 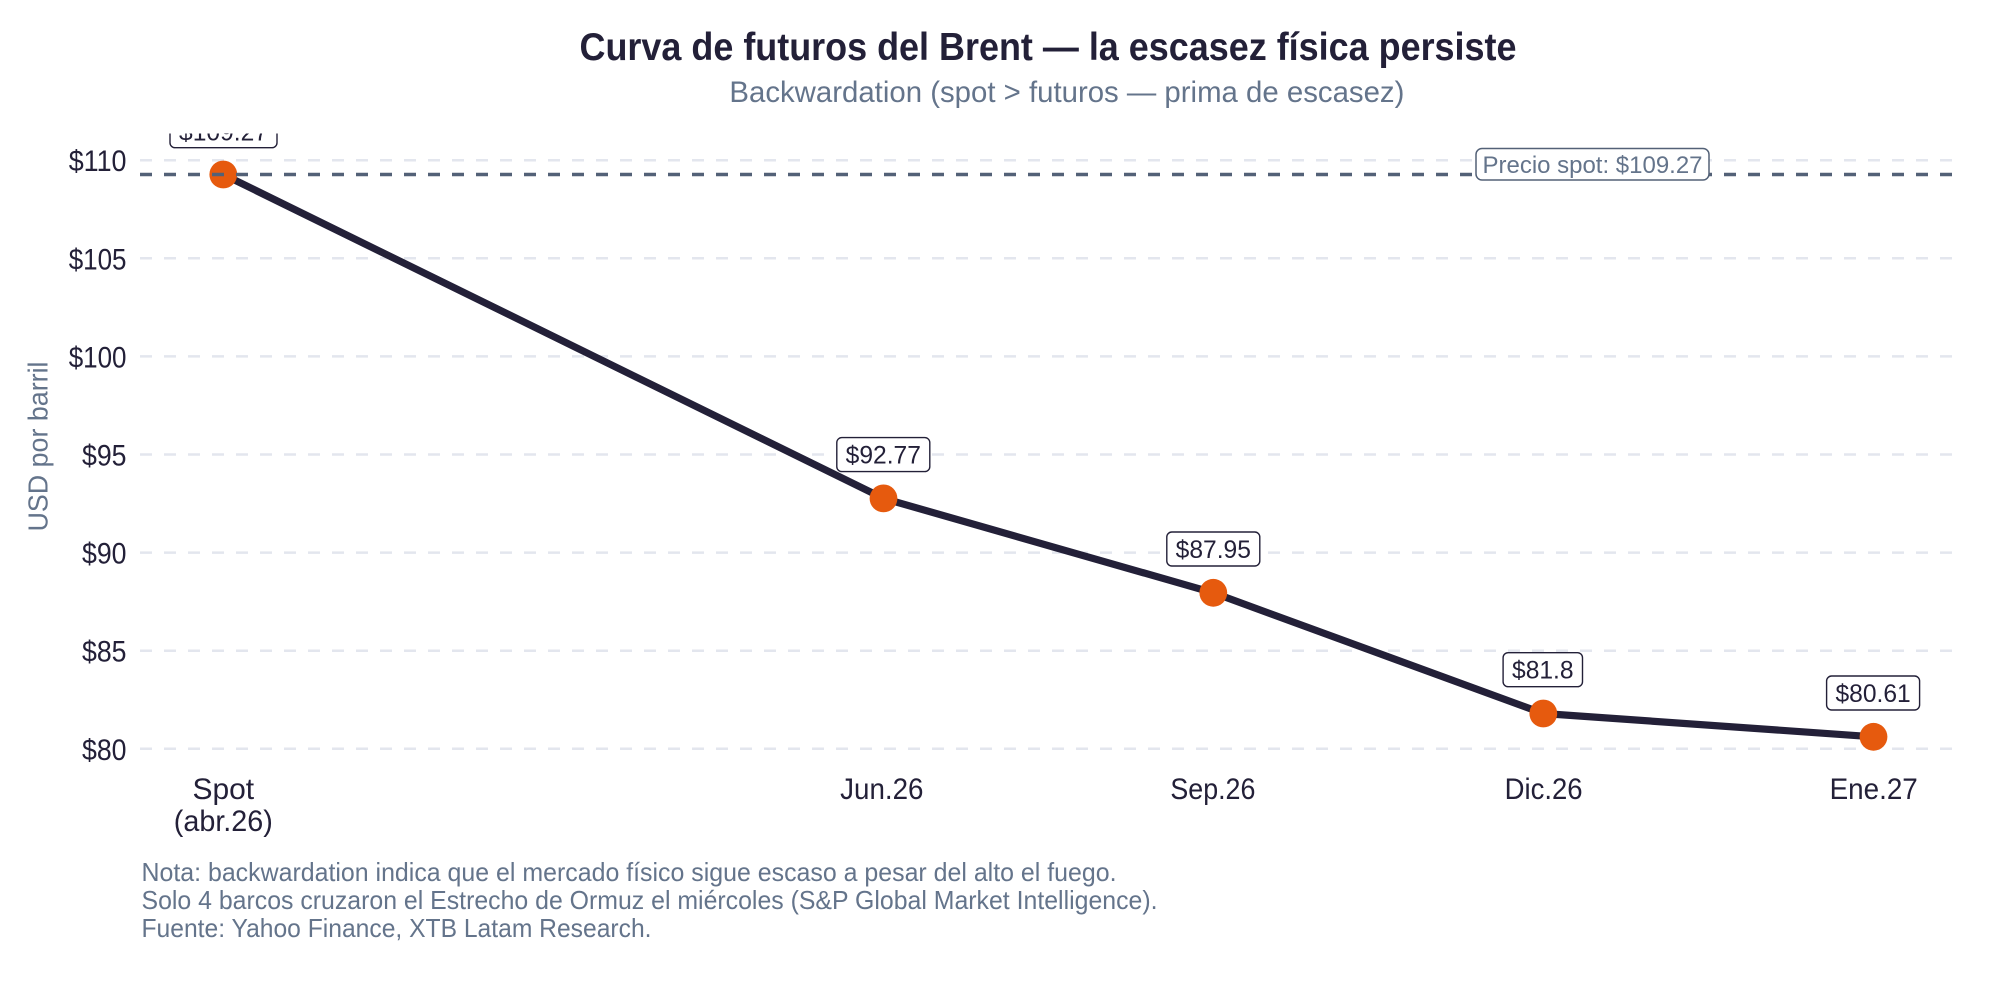 What do you see at coordinates (1213, 550) in the screenshot?
I see `svg-text: $87.95` at bounding box center [1213, 550].